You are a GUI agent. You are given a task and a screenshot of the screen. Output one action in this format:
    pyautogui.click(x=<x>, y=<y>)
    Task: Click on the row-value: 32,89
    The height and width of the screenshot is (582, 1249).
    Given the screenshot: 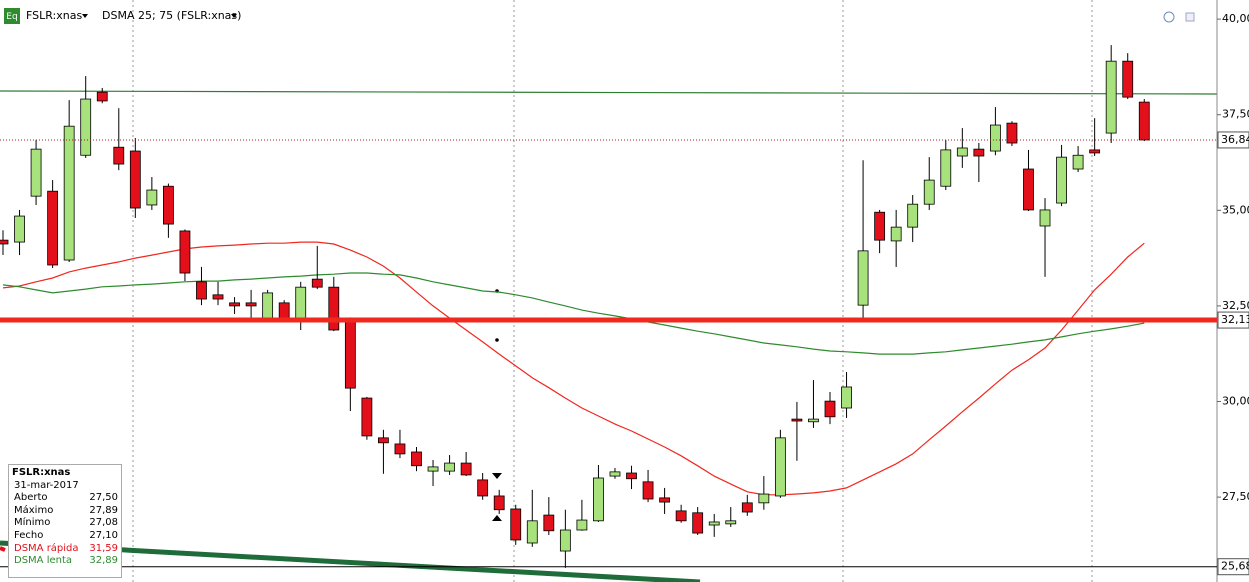 What is the action you would take?
    pyautogui.click(x=103, y=561)
    